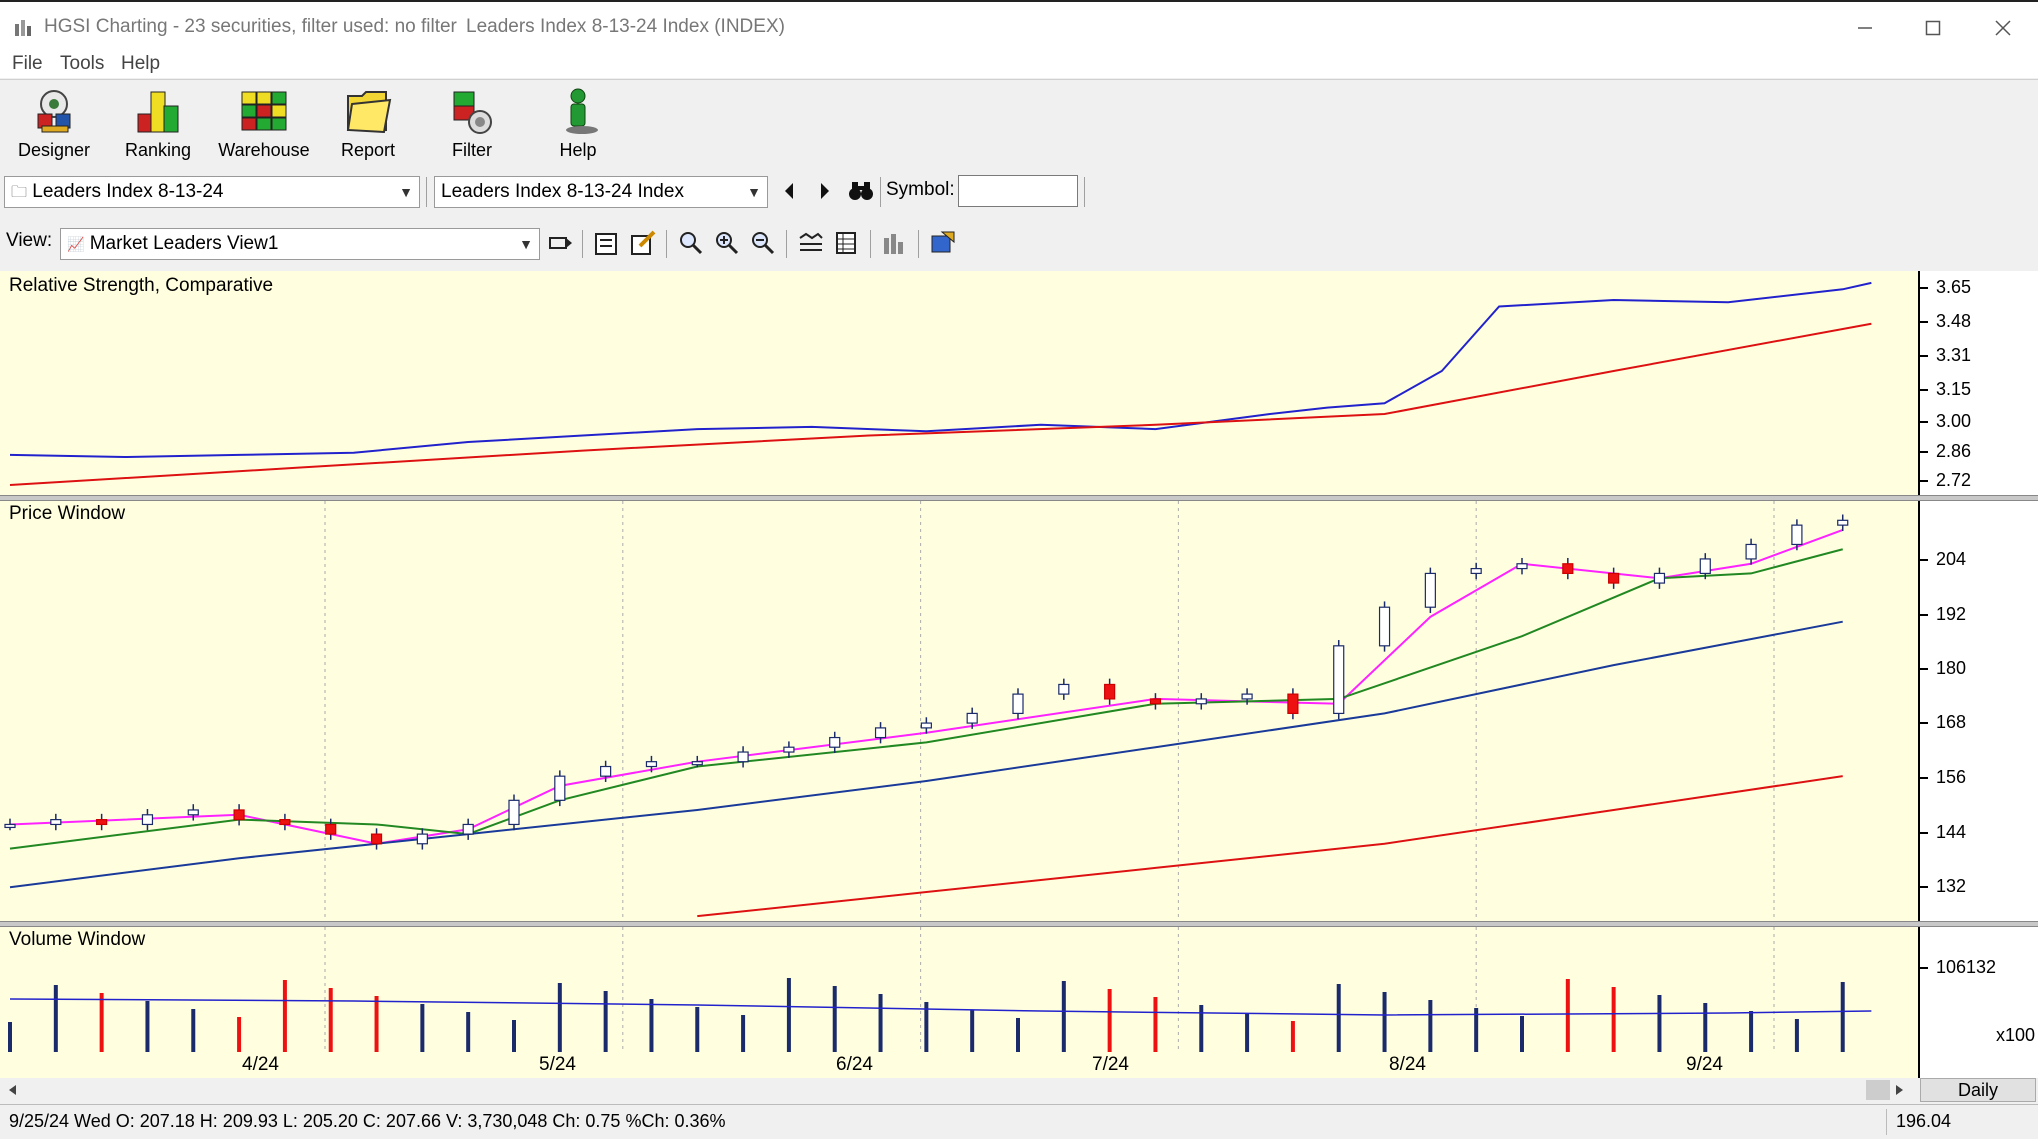 This screenshot has height=1139, width=2038. I want to click on price-y-axis: 204 192 180 168 156 144 132, so click(1978, 711).